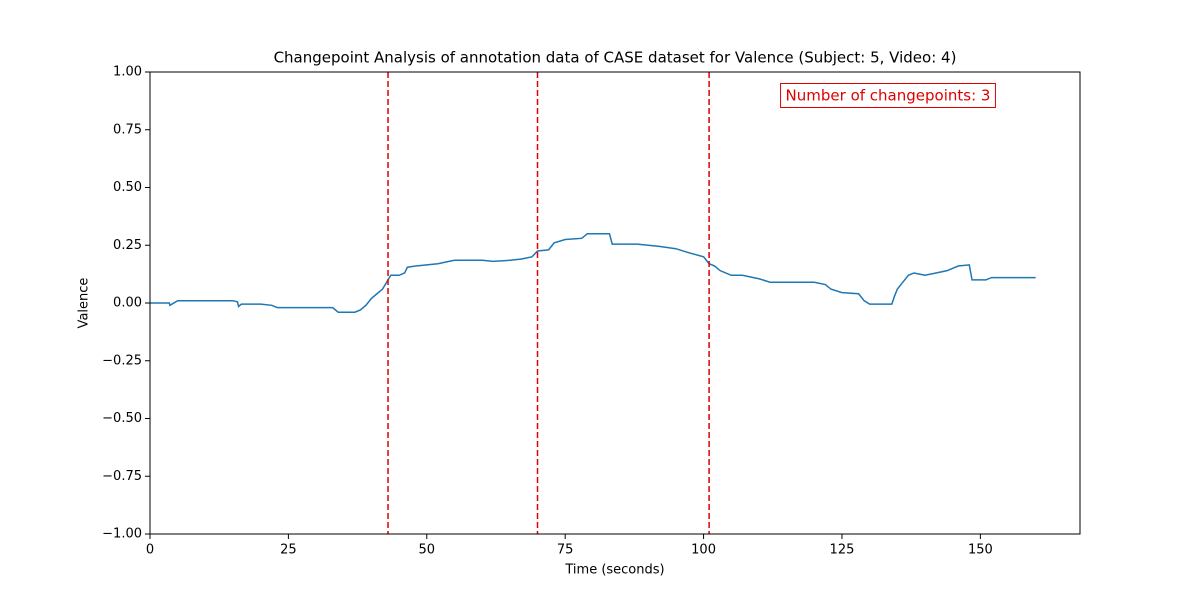 The width and height of the screenshot is (1200, 600). What do you see at coordinates (122, 534) in the screenshot?
I see `y-tick-label: −1.00` at bounding box center [122, 534].